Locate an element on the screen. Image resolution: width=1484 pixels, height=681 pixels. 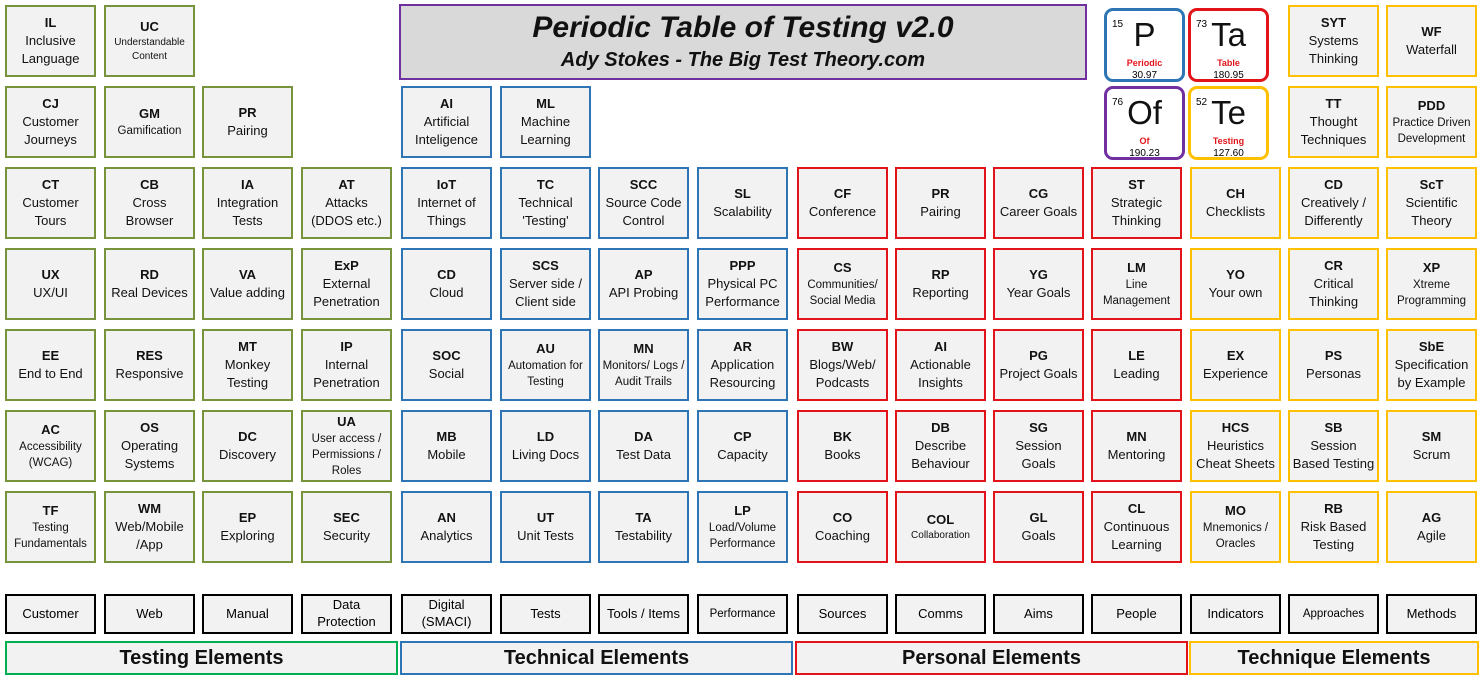
element-pg: PG Project Goals is located at coordinates (1038, 365).